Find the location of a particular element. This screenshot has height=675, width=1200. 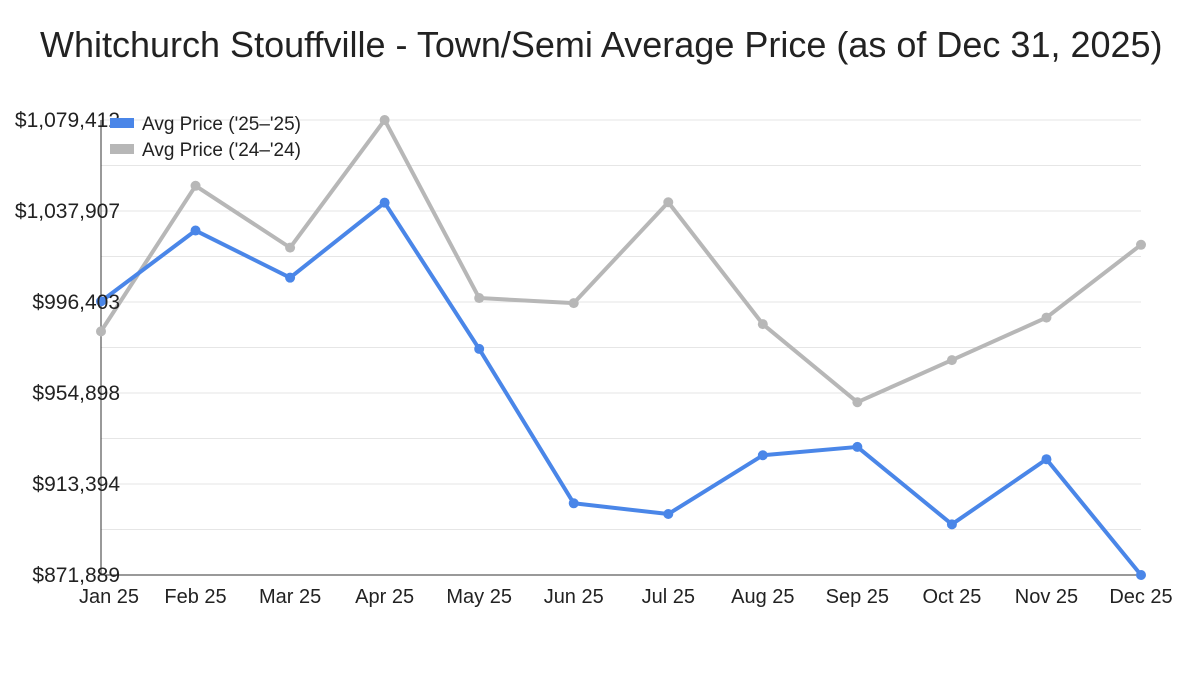

x-tick-label: Mar 25 is located at coordinates (290, 597).